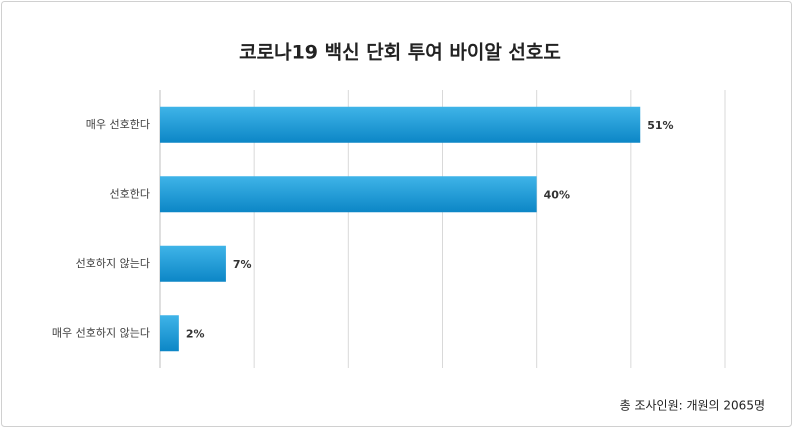 This screenshot has height=429, width=800. Describe the element at coordinates (101, 332) in the screenshot. I see `y-tick-label: 매우 선호하지 않는다` at that location.